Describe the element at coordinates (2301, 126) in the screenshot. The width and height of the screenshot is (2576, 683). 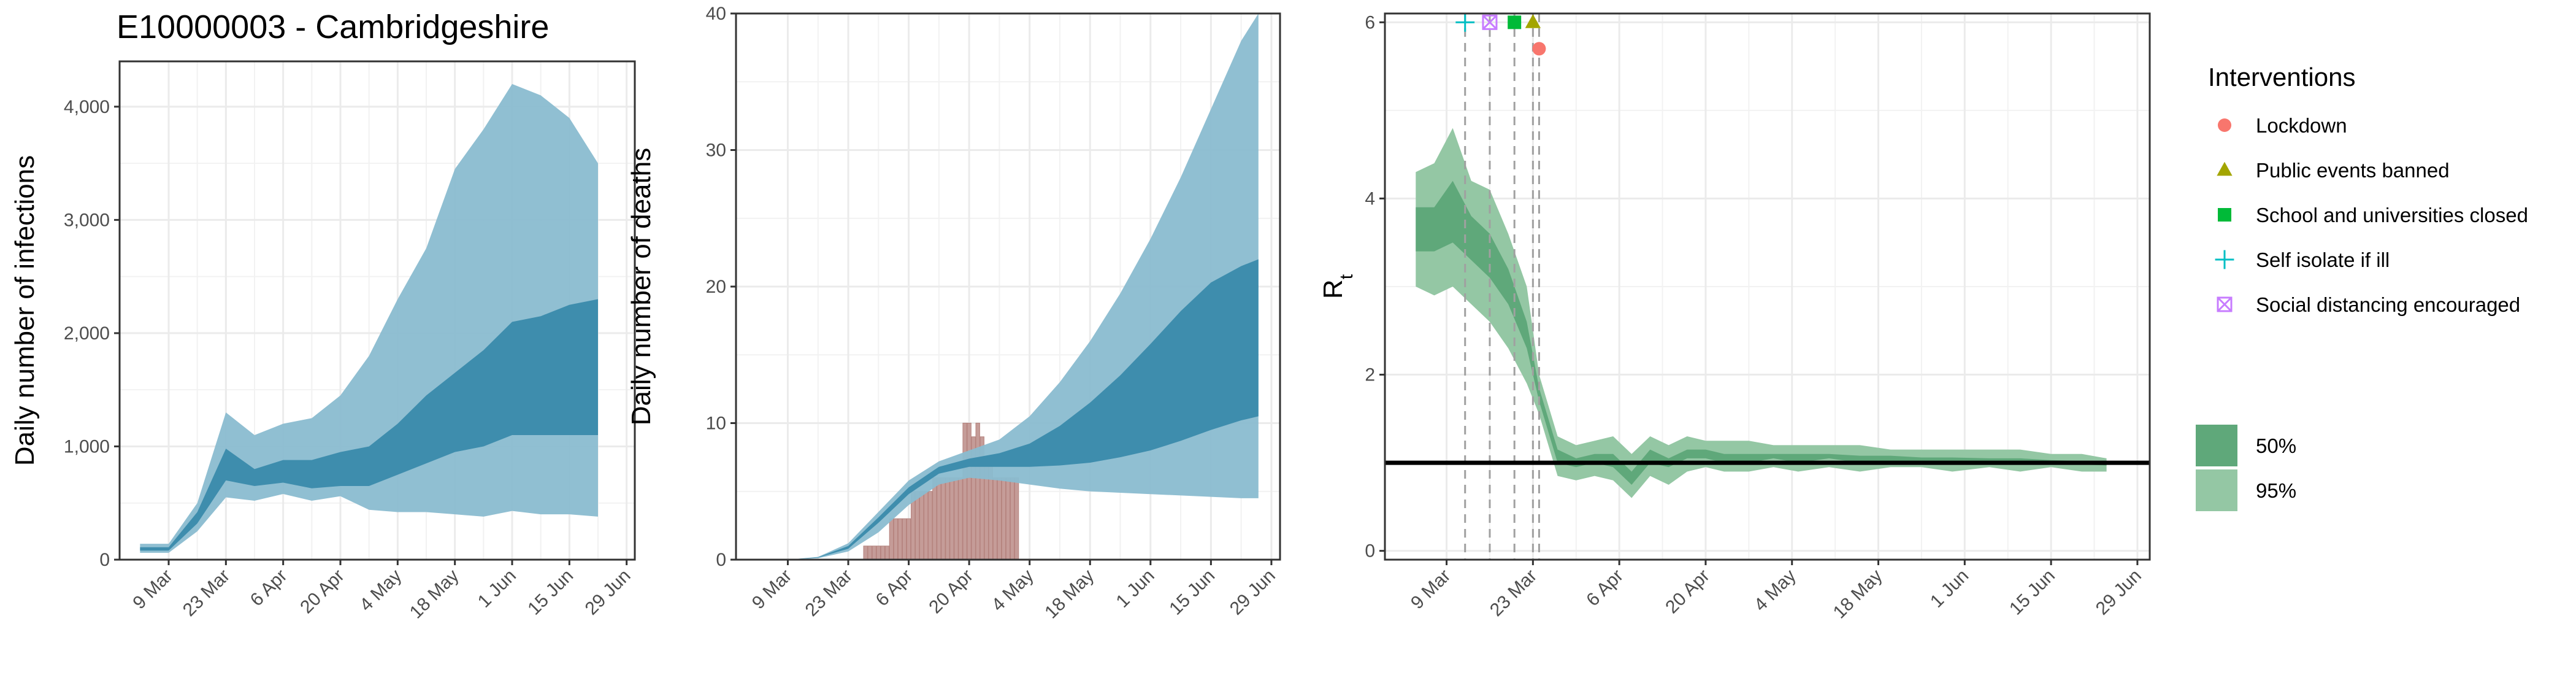
I see `legend-item-label: Lockdown` at that location.